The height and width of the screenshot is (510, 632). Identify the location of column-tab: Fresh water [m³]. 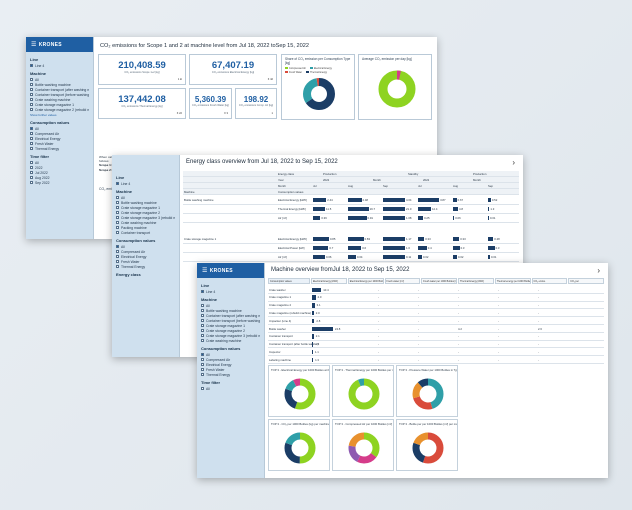
(402, 281).